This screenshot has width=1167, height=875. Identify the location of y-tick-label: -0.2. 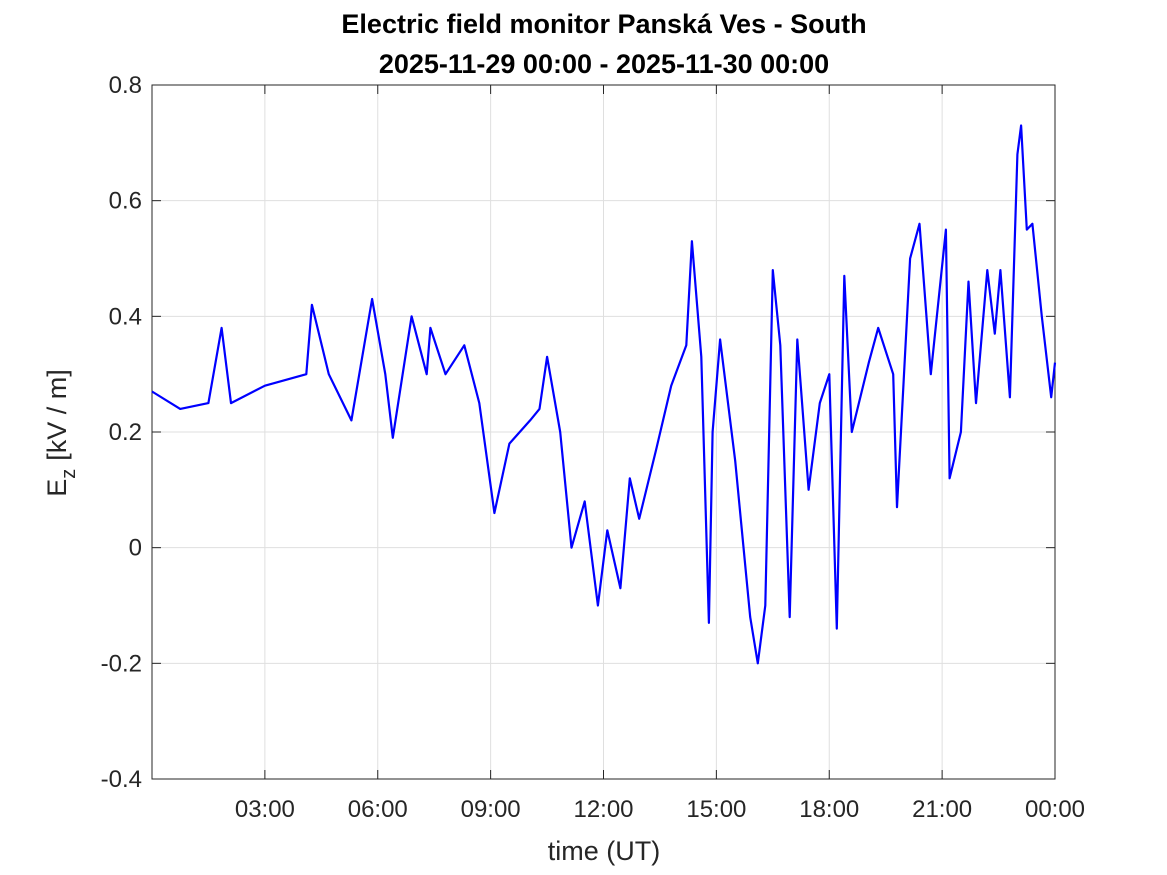
(121, 663).